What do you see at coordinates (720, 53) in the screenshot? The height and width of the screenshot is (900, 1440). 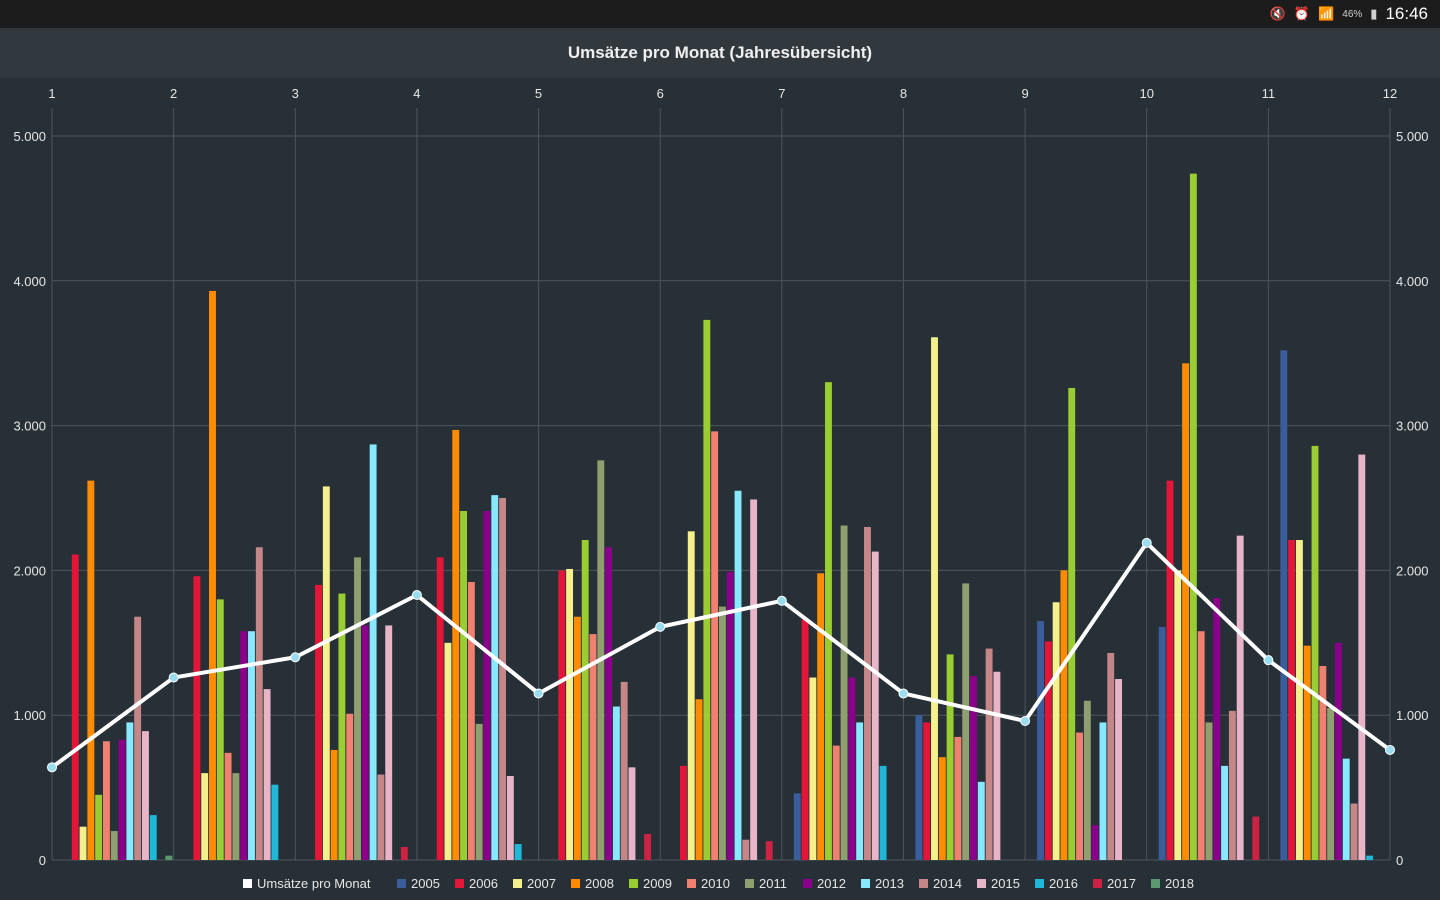 I see `page-title: Umsätze pro Monat (Jahresübersicht)` at bounding box center [720, 53].